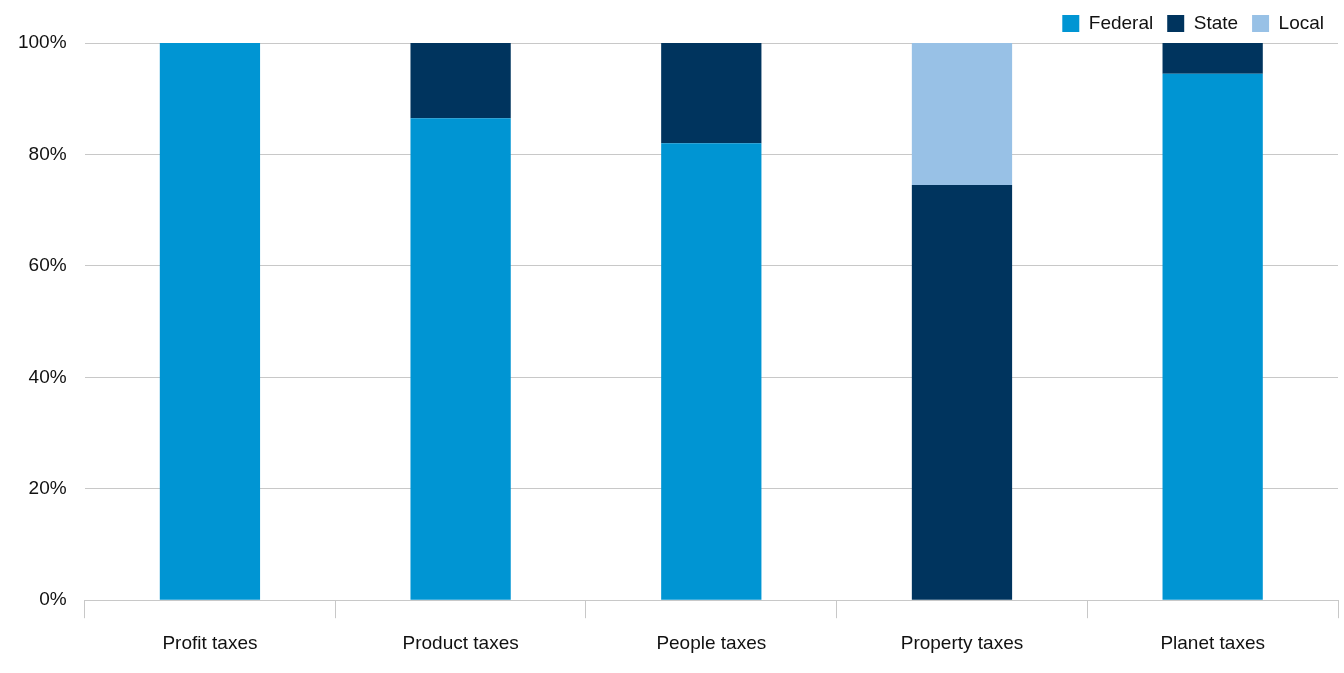  What do you see at coordinates (210, 642) in the screenshot?
I see `x-tick-label: Profit taxes` at bounding box center [210, 642].